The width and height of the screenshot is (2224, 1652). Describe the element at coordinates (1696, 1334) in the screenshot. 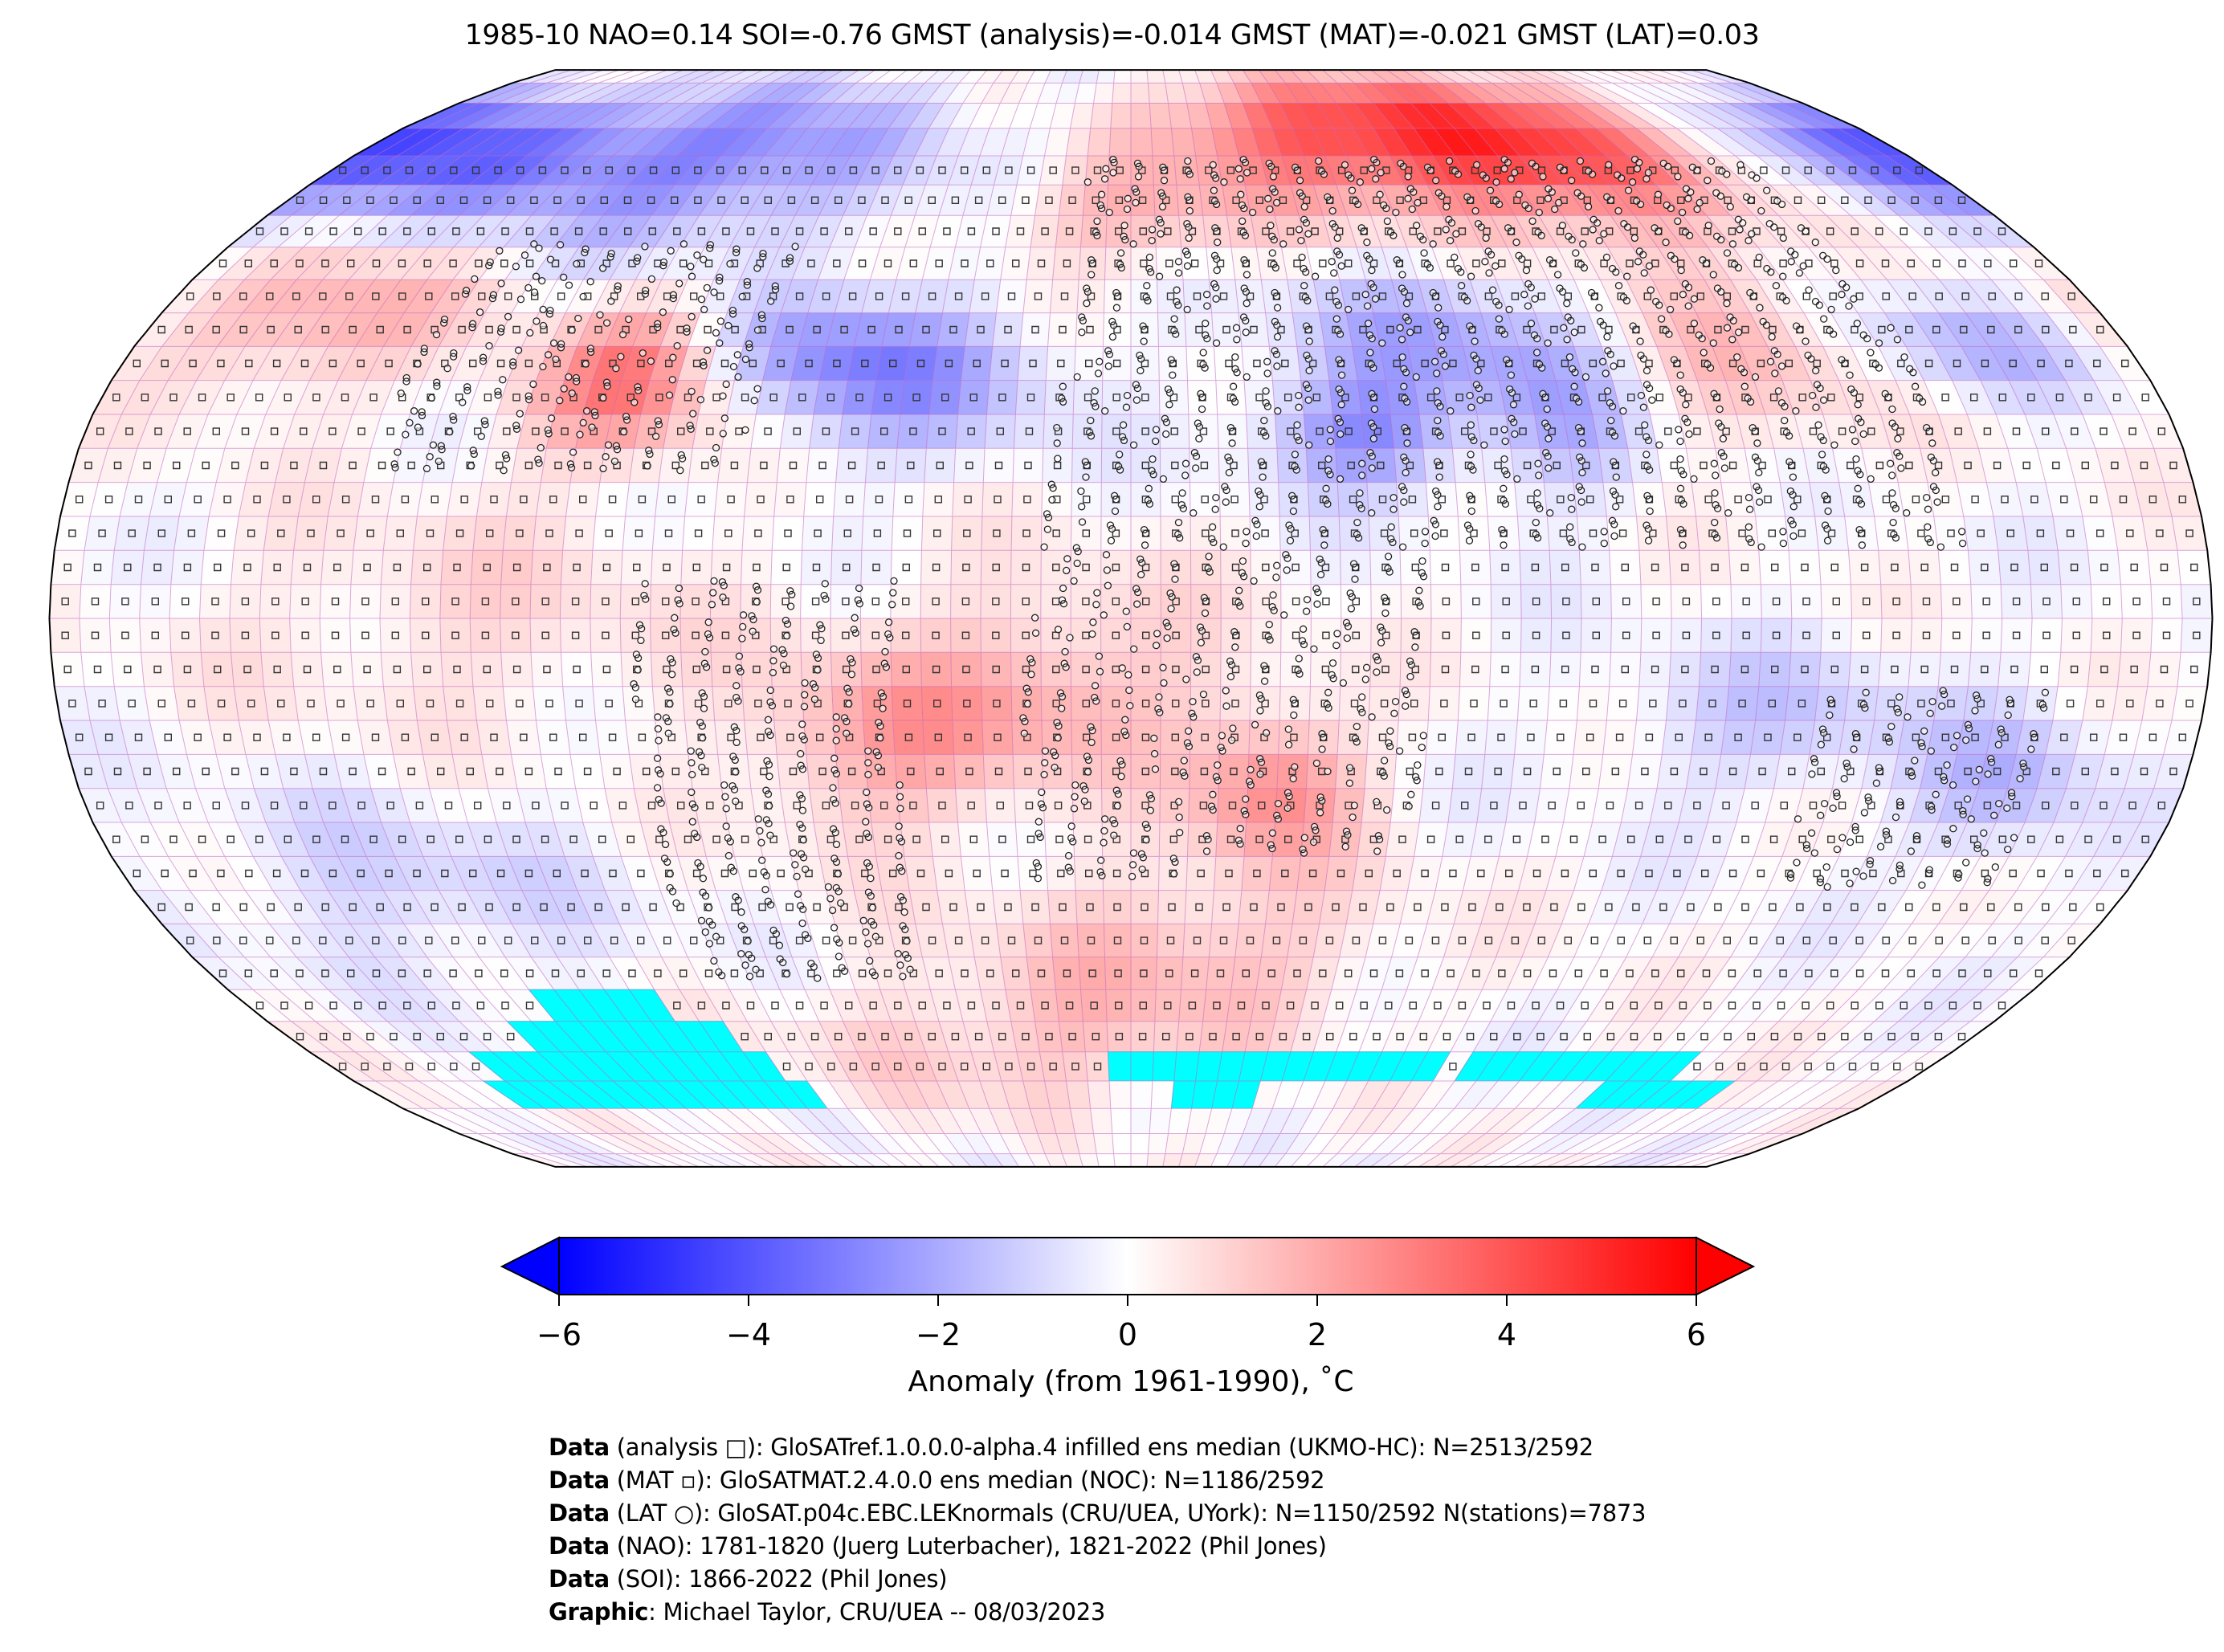

I see `colorbar-tick-label: 6` at that location.